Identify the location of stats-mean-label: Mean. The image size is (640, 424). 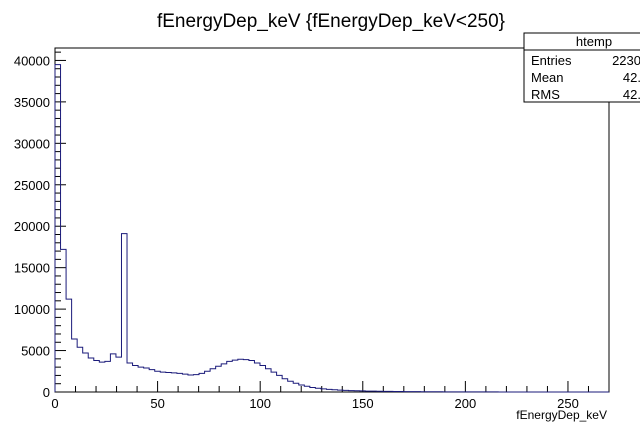
(547, 77).